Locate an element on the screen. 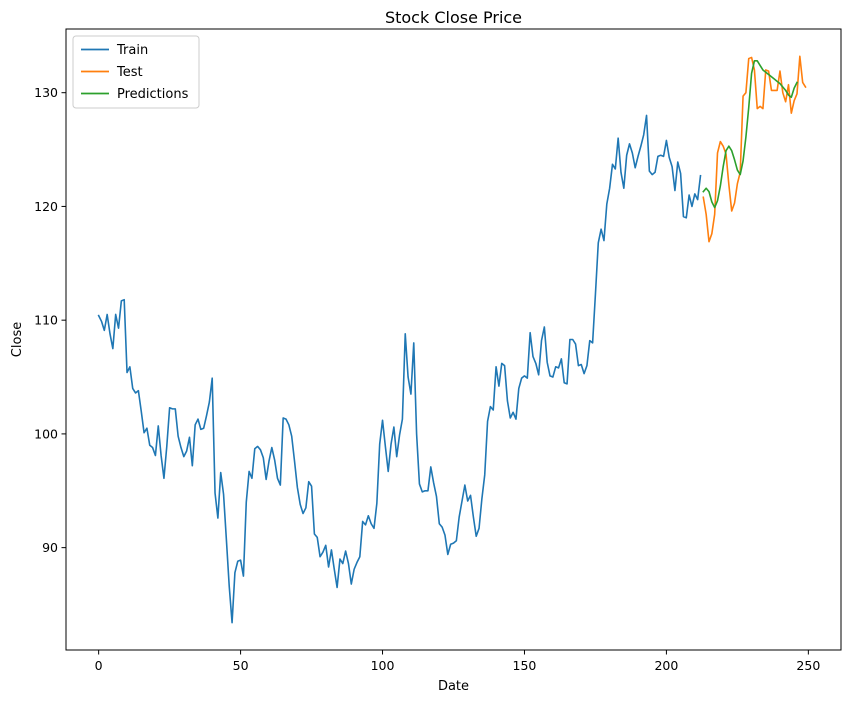 The height and width of the screenshot is (701, 850). series-line-predictions is located at coordinates (750, 134).